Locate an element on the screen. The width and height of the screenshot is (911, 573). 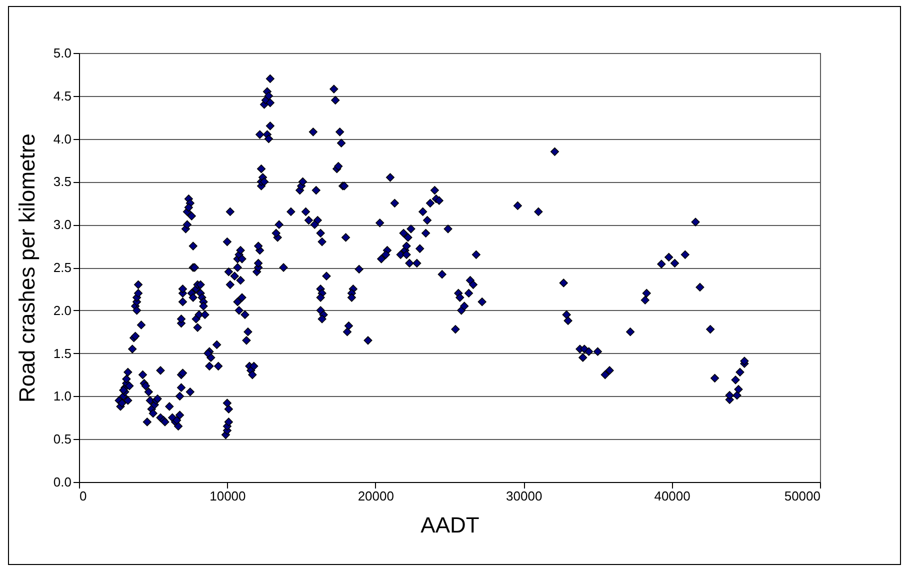
y-tick-label: 2.0 is located at coordinates (62, 310).